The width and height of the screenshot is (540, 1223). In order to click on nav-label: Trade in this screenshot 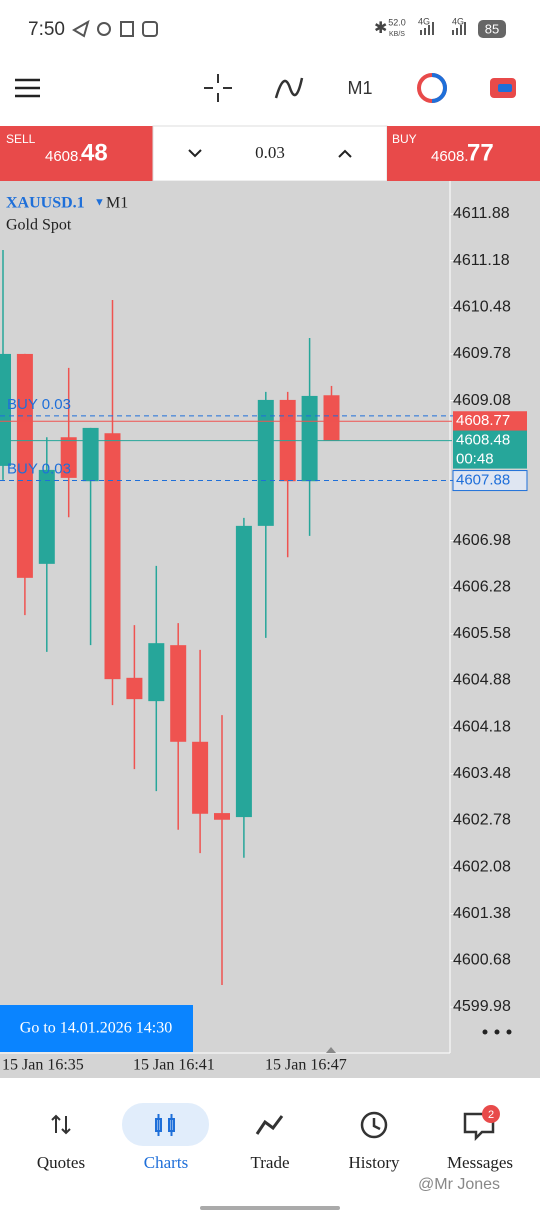, I will do `click(269, 1162)`.